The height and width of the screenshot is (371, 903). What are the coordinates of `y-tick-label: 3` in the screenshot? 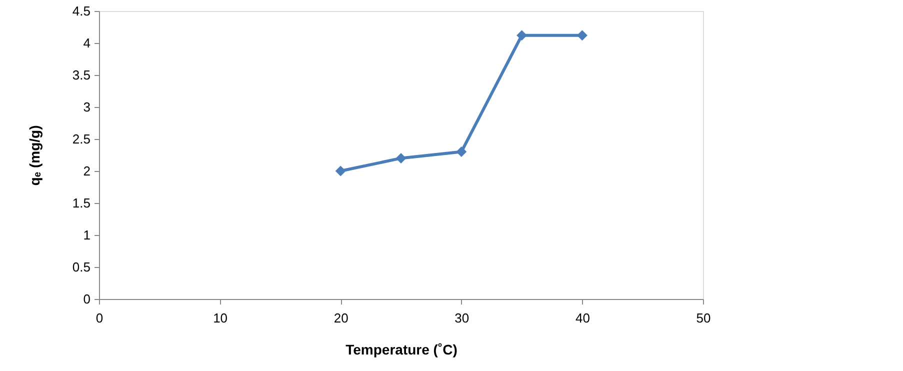 It's located at (86, 107).